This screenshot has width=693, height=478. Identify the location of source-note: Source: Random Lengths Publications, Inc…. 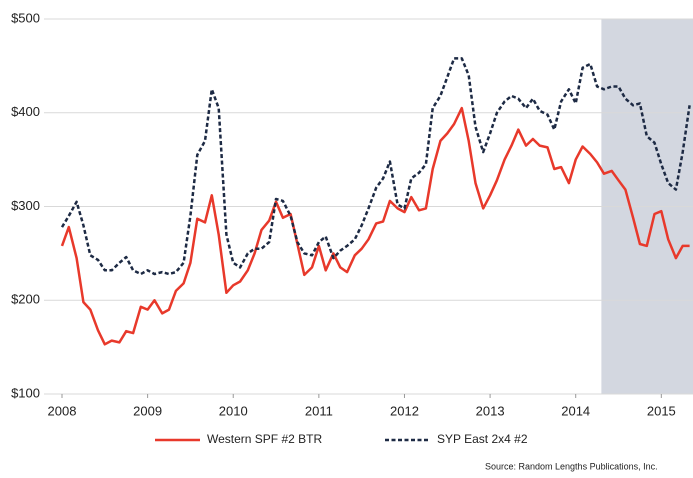
(571, 466).